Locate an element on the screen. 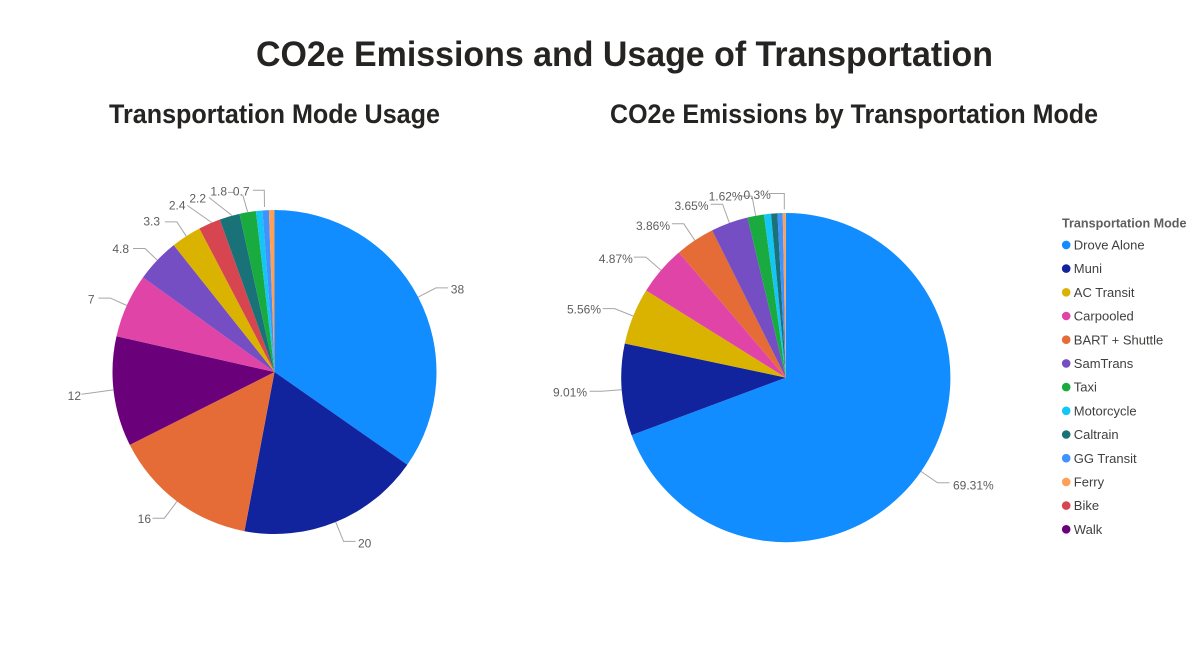  svg-text: 12 is located at coordinates (75, 396).